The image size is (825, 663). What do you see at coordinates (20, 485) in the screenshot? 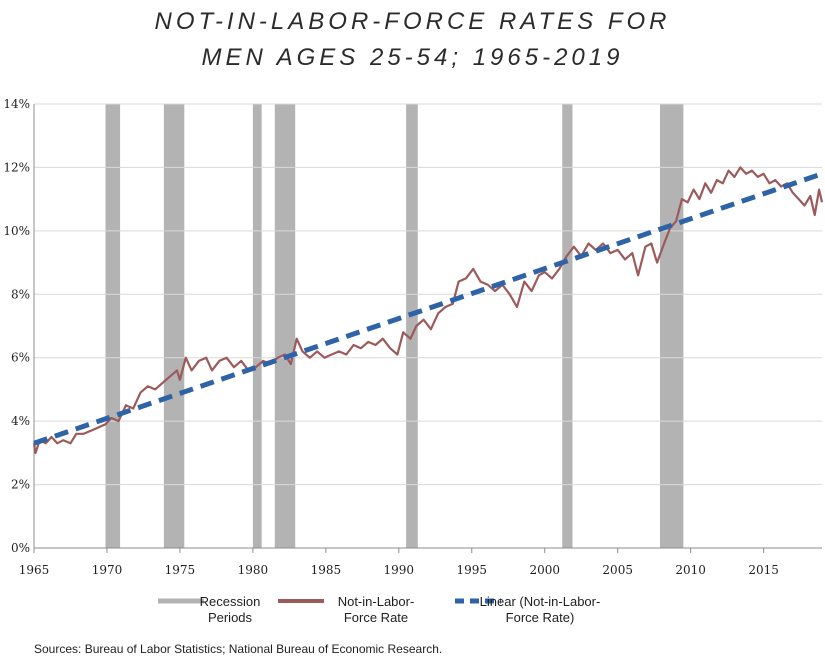
I see `y-tick-label: 2%` at bounding box center [20, 485].